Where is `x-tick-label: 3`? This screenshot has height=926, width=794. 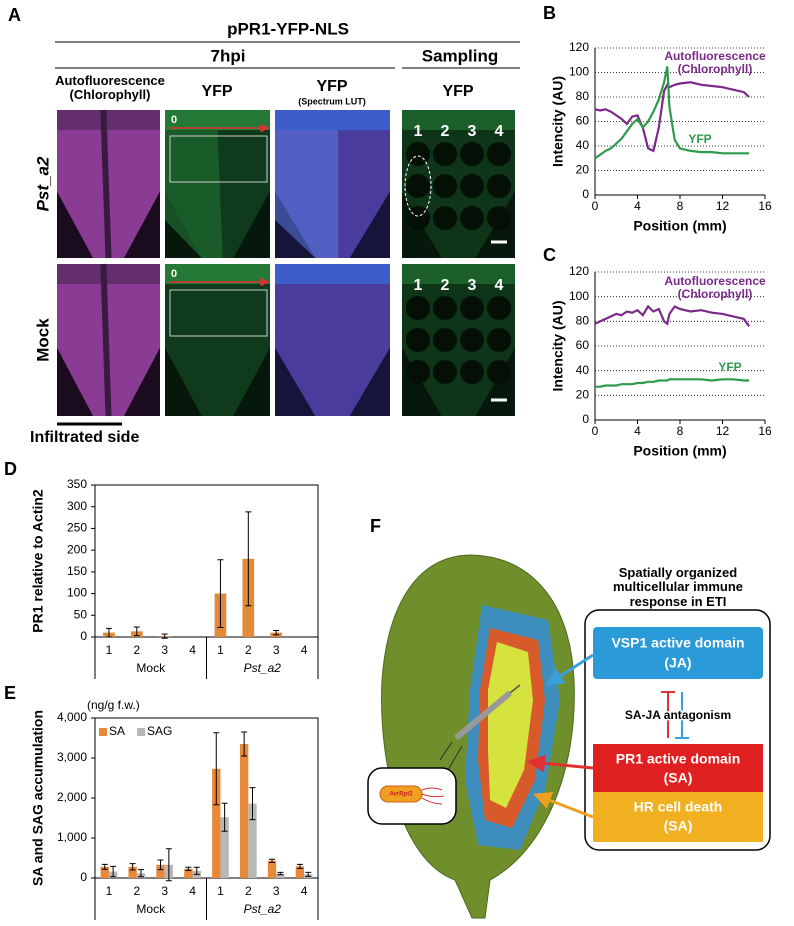
x-tick-label: 3 is located at coordinates (164, 650).